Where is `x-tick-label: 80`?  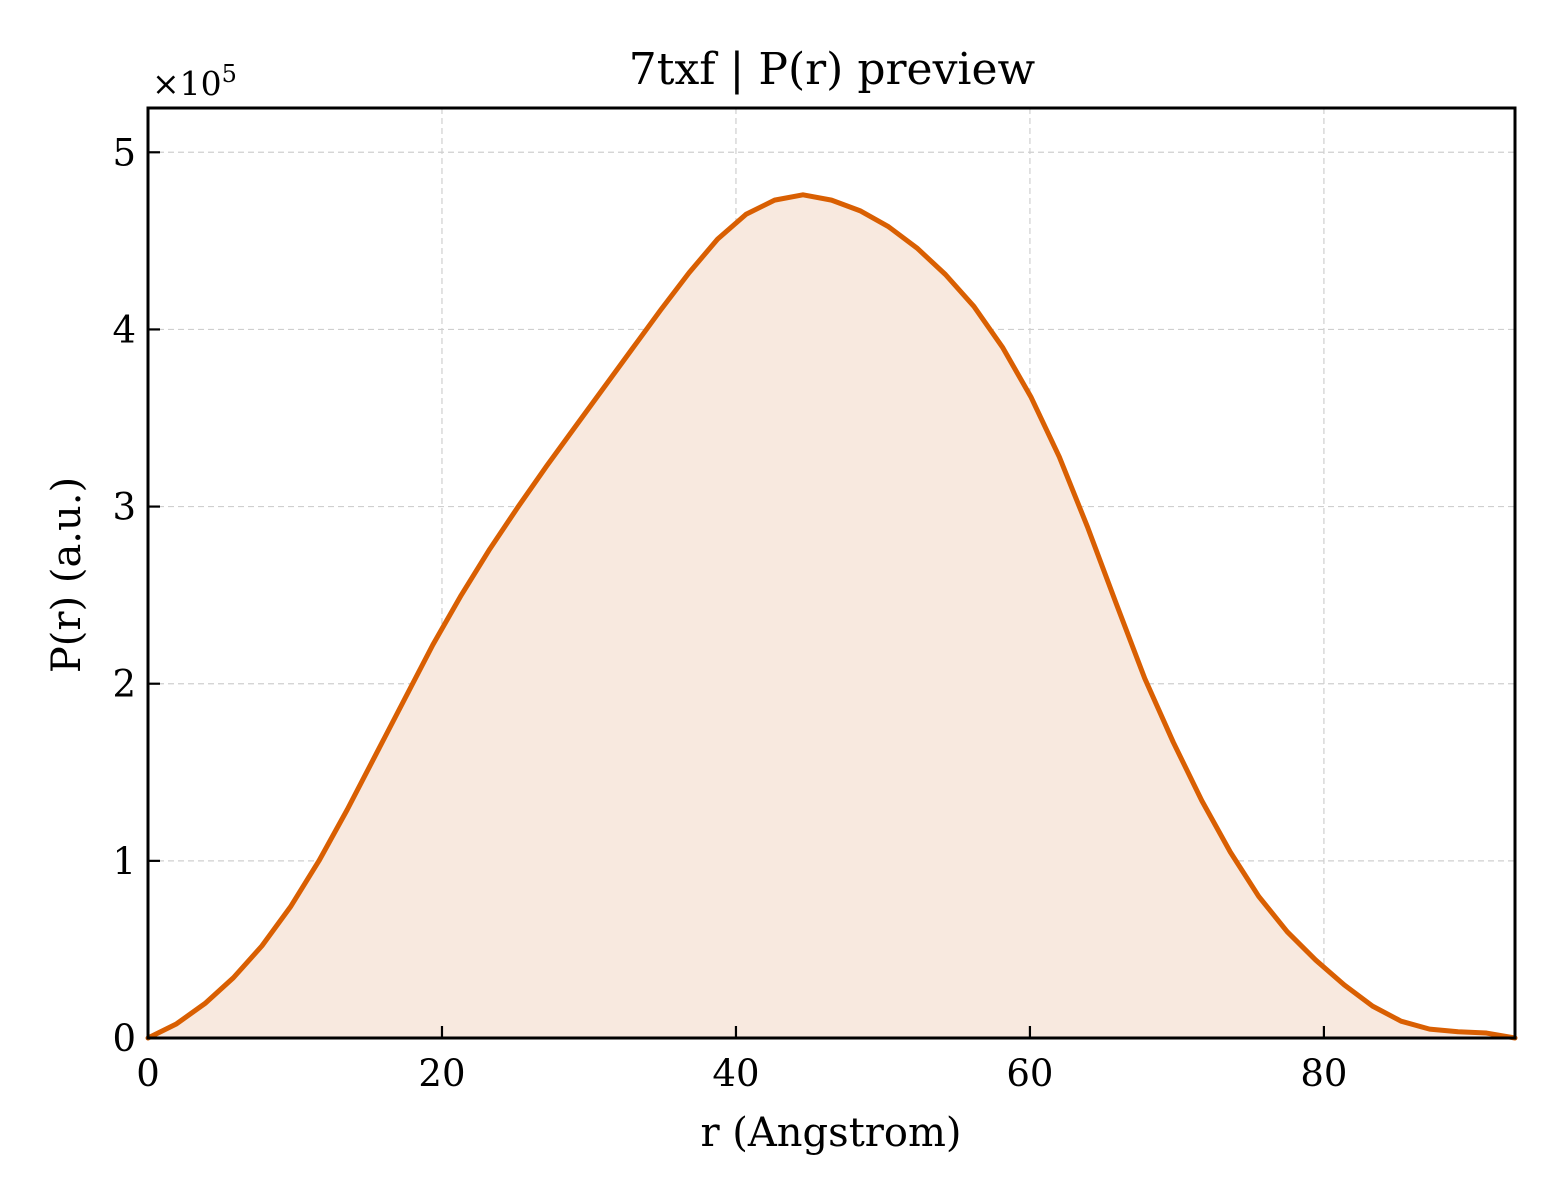
x-tick-label: 80 is located at coordinates (1323, 1073).